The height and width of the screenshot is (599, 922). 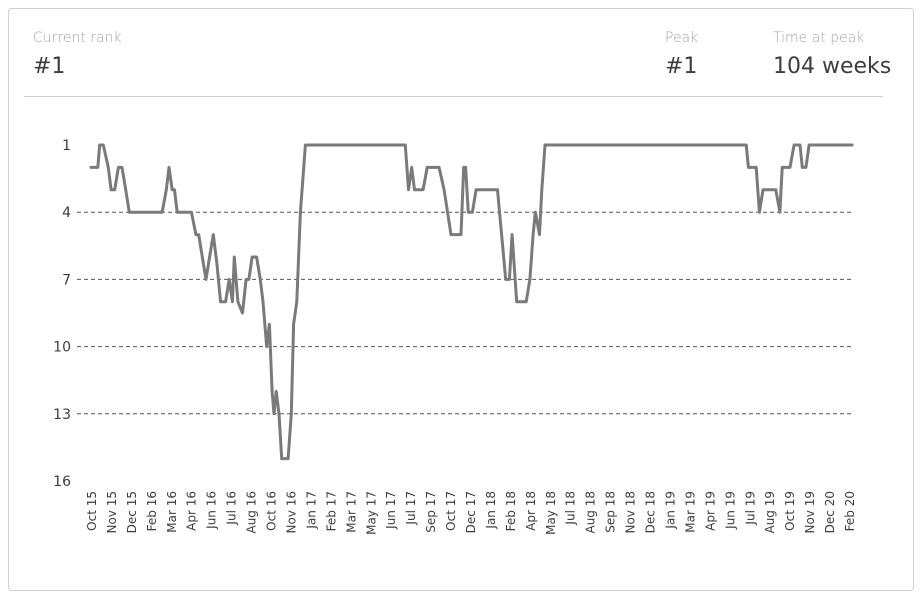 I want to click on y-tick-label: 16, so click(x=62, y=482).